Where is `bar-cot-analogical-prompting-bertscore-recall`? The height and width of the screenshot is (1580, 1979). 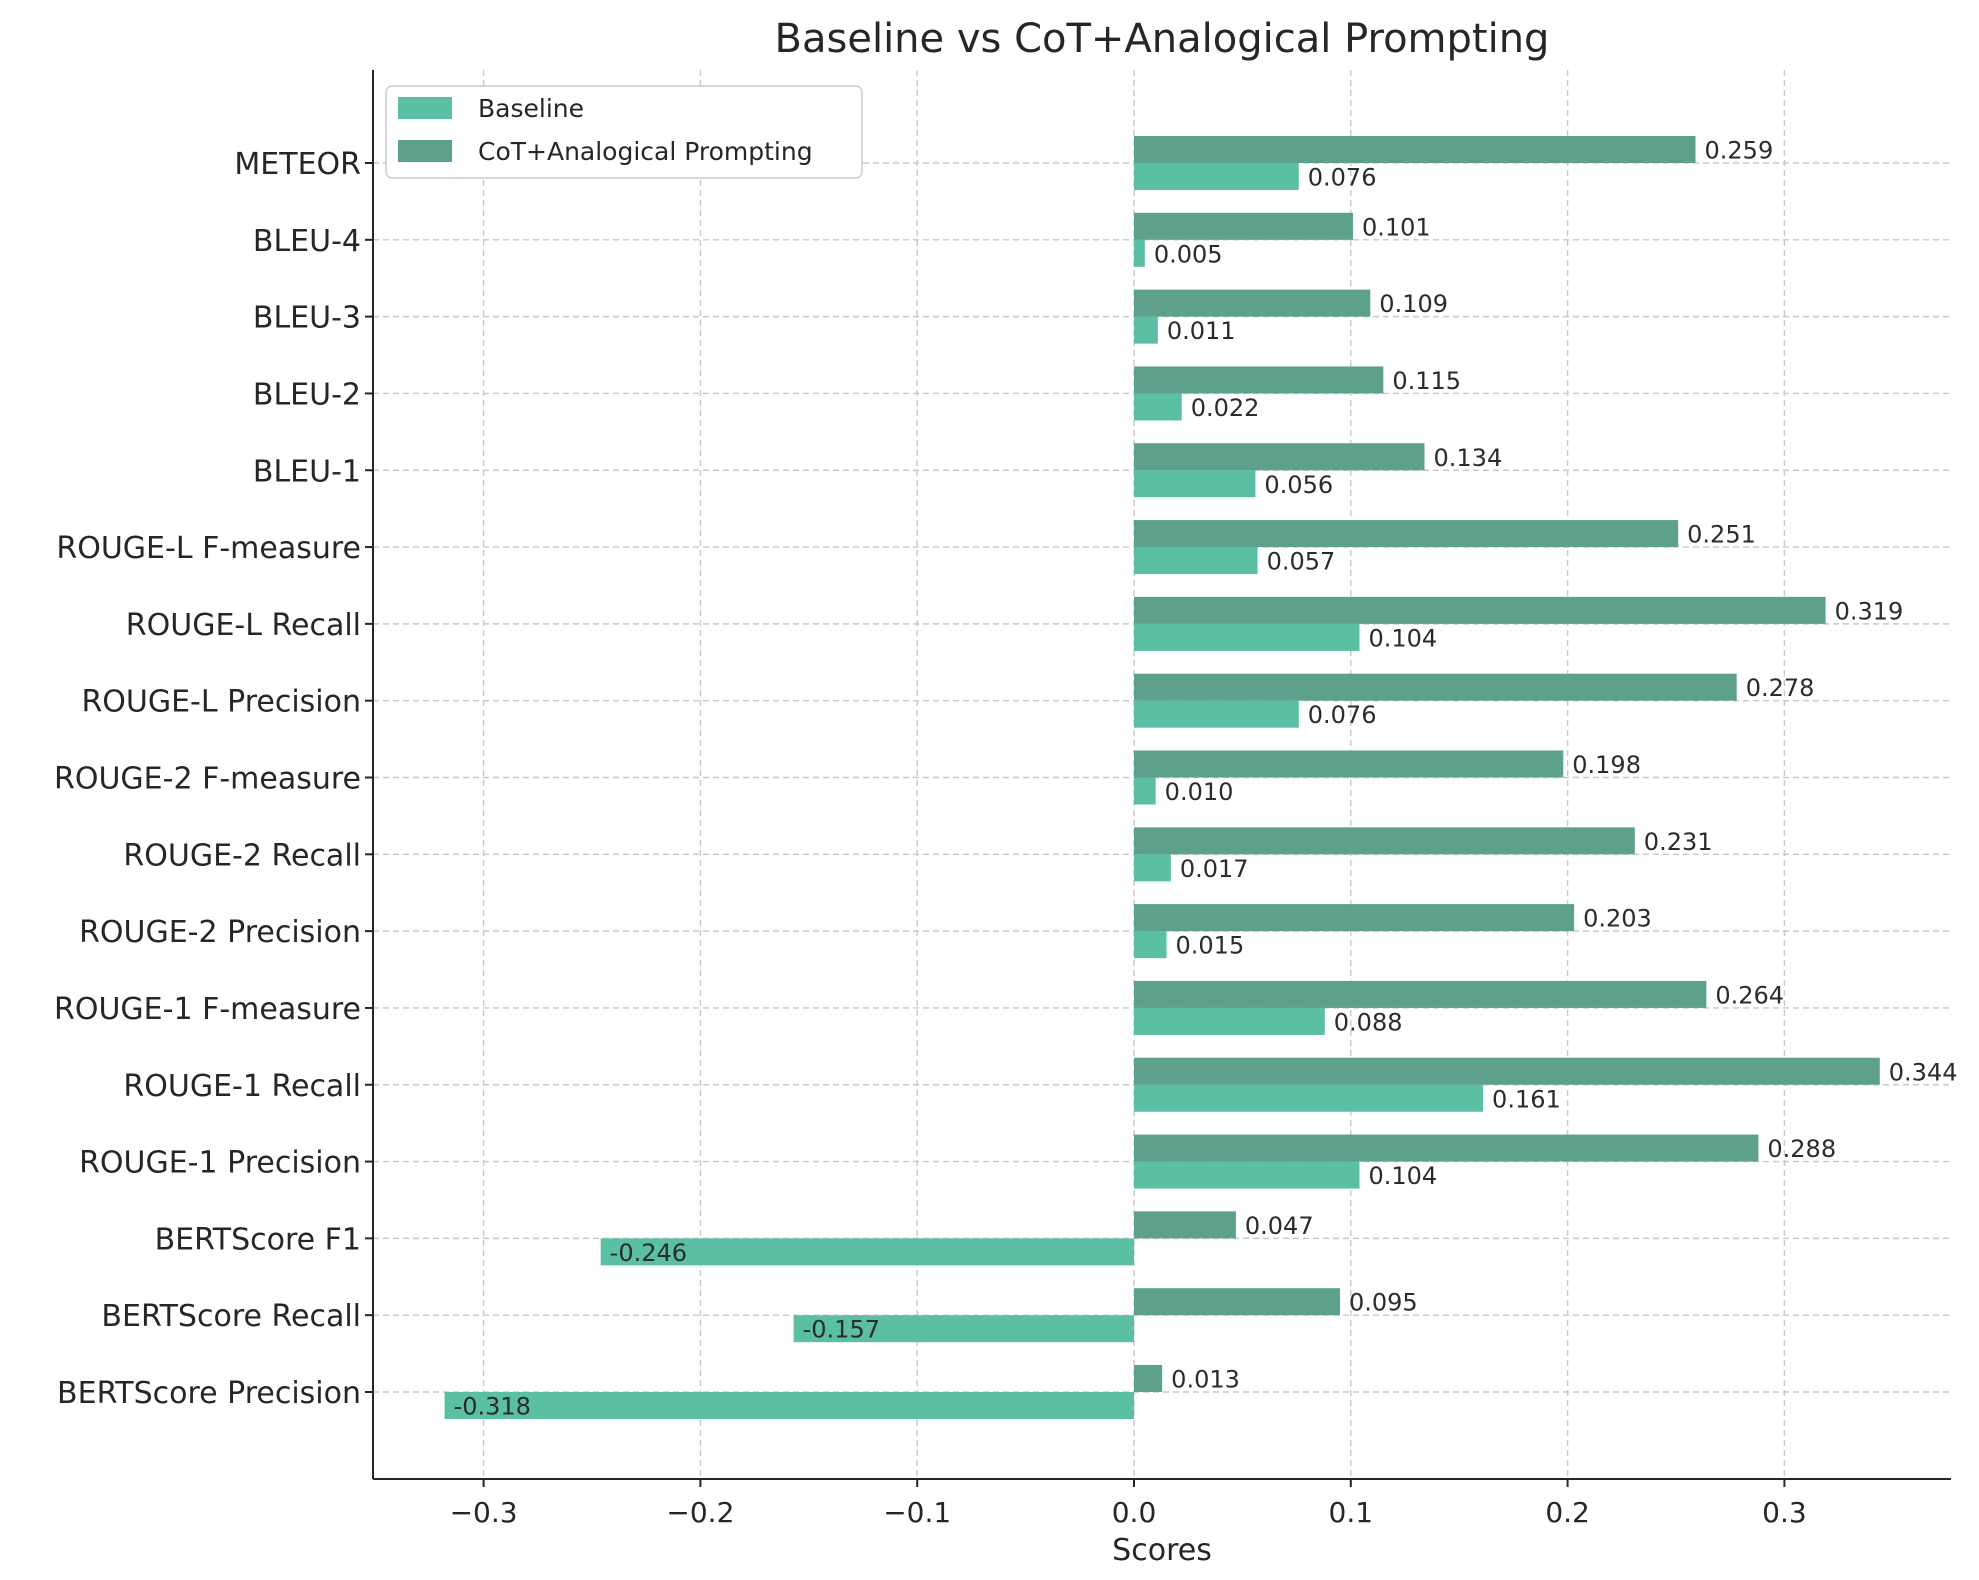
bar-cot-analogical-prompting-bertscore-recall is located at coordinates (1237, 1302).